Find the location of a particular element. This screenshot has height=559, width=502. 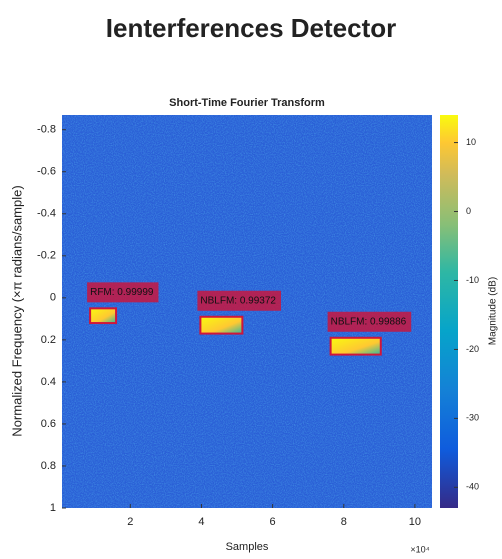

x-tick-label: 8 is located at coordinates (344, 522).